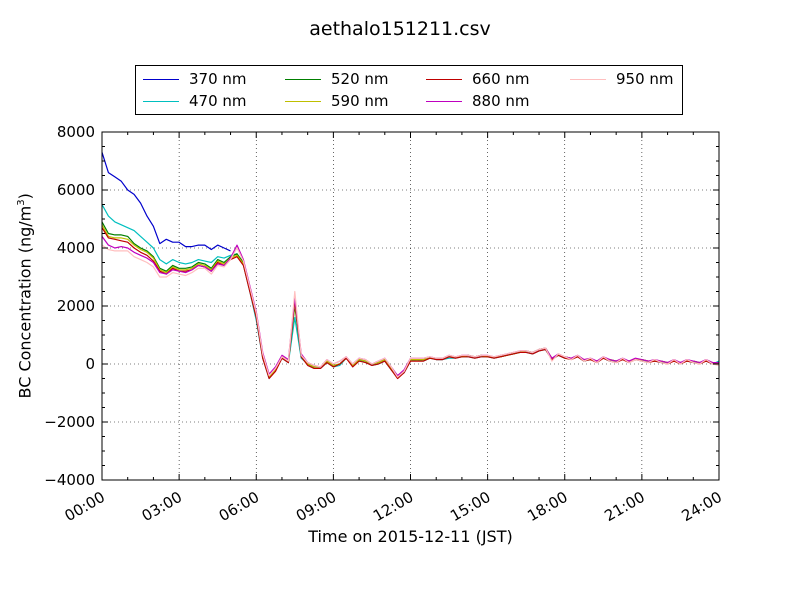  Describe the element at coordinates (166, 202) in the screenshot. I see `series-line-370-nm` at that location.